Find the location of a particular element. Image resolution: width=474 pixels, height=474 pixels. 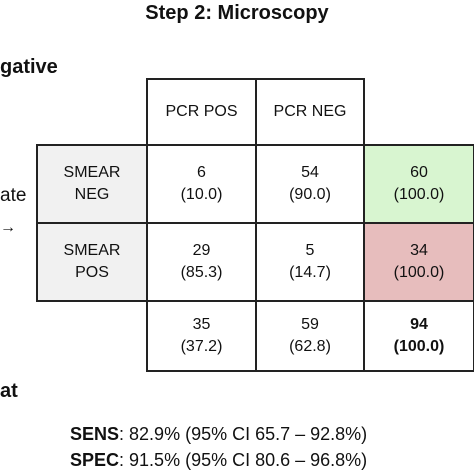

negative-section-label: gative is located at coordinates (29, 67).